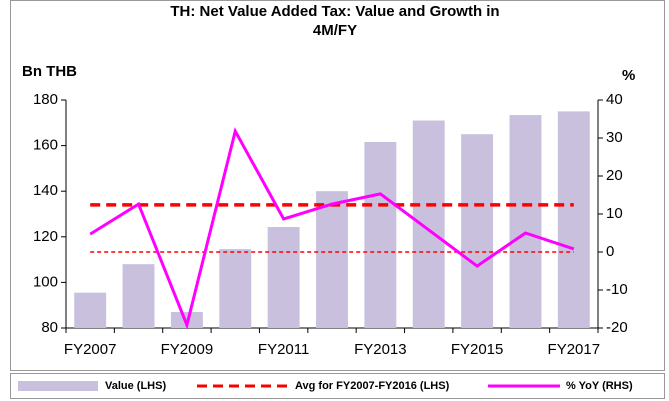 This screenshot has width=669, height=401. Describe the element at coordinates (617, 327) in the screenshot. I see `y2-tick-label: -20` at that location.